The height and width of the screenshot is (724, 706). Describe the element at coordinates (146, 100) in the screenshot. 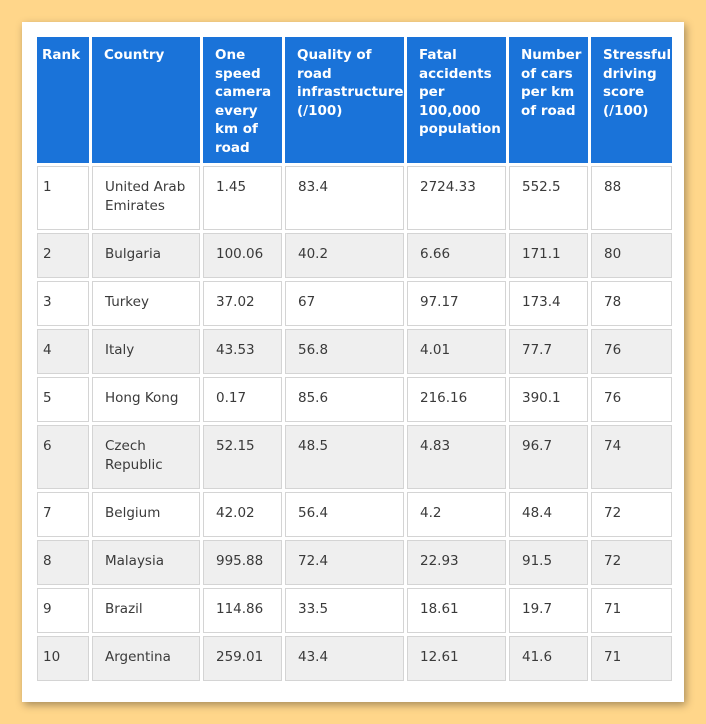

I see `header-country: Country` at that location.